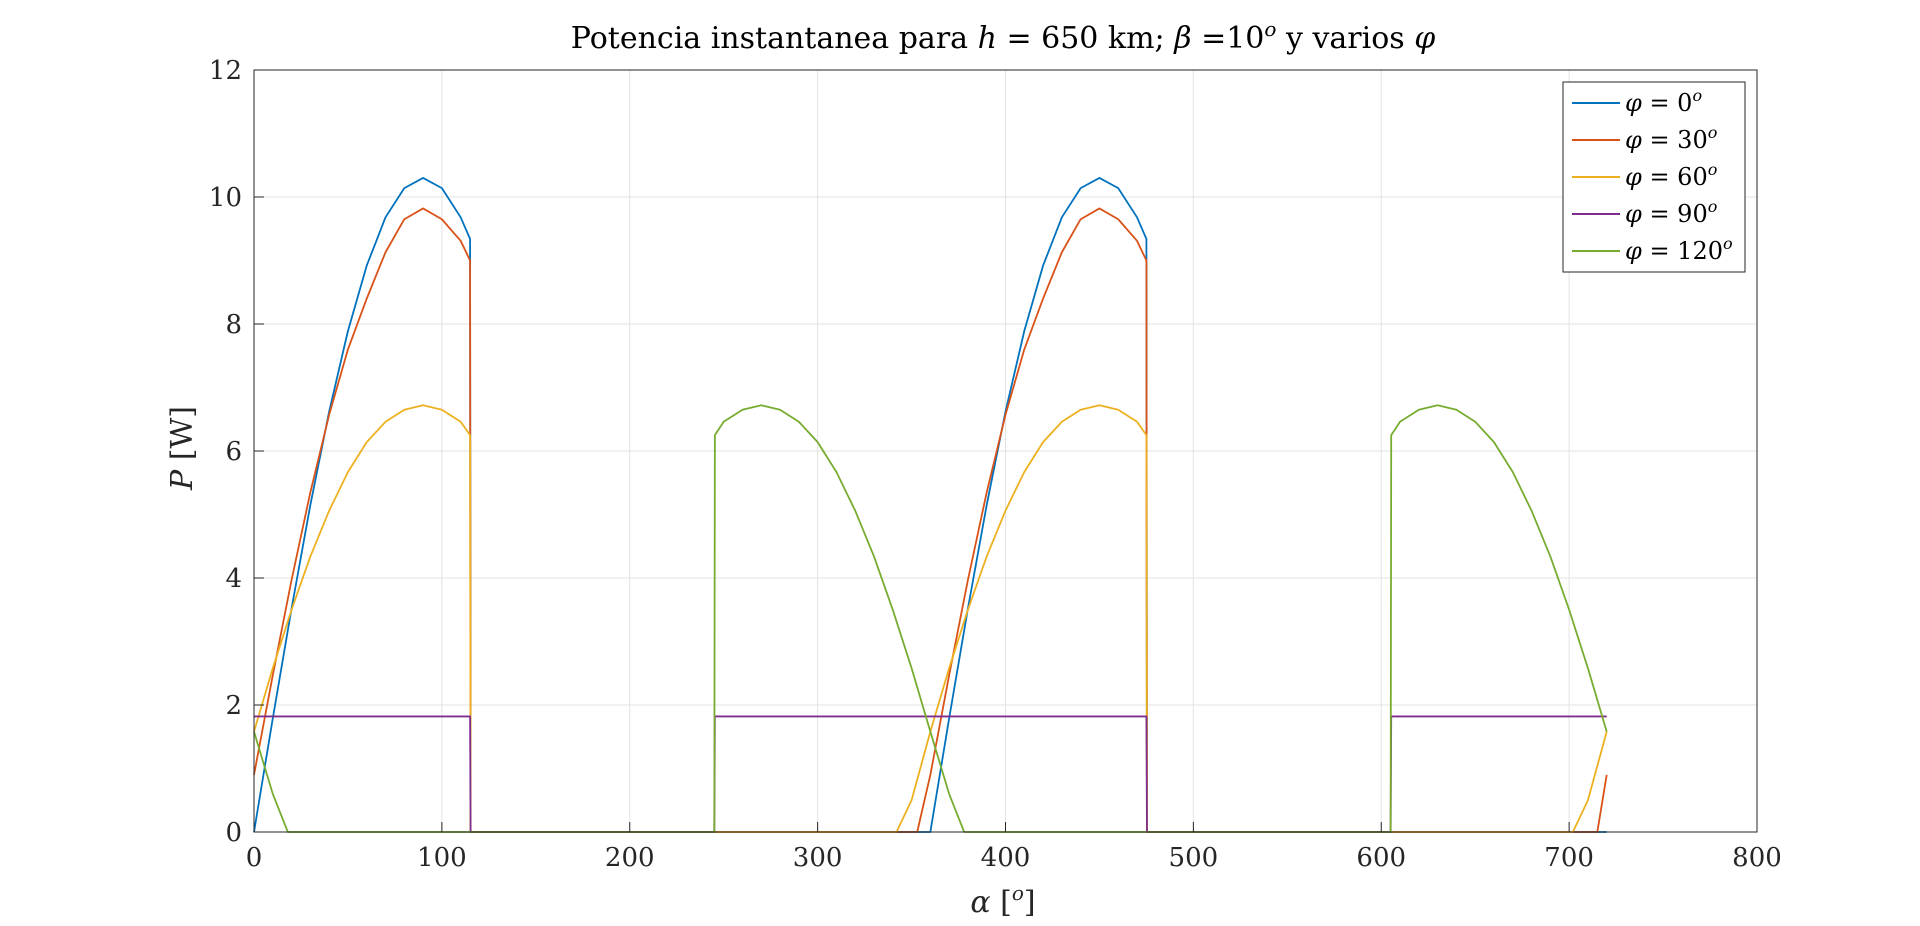 Image resolution: width=1920 pixels, height=926 pixels. What do you see at coordinates (1006, 858) in the screenshot?
I see `x-tick-label: 400` at bounding box center [1006, 858].